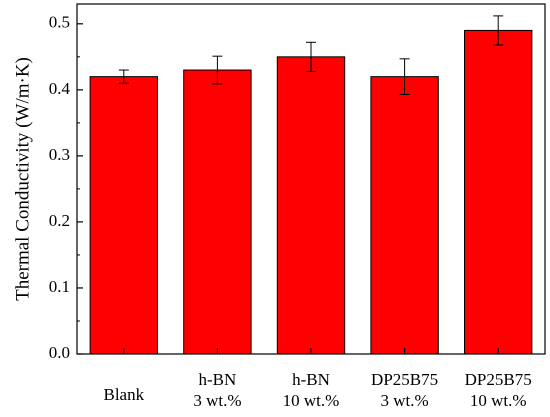  Describe the element at coordinates (59, 22) in the screenshot. I see `y-tick-label: 0.5` at that location.